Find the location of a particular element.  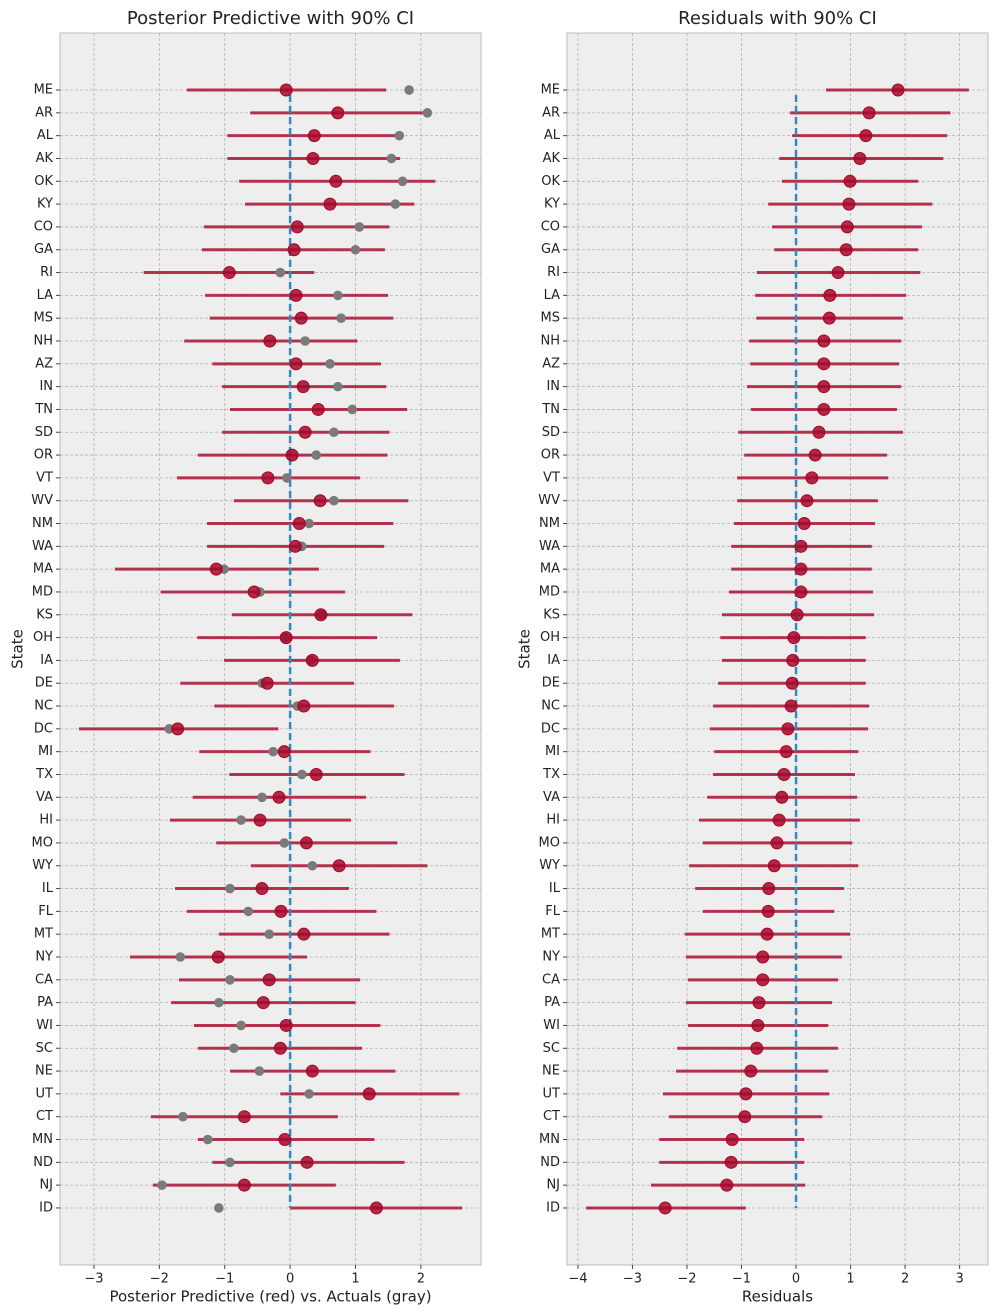

x-tick-label: 1 is located at coordinates (850, 1279).